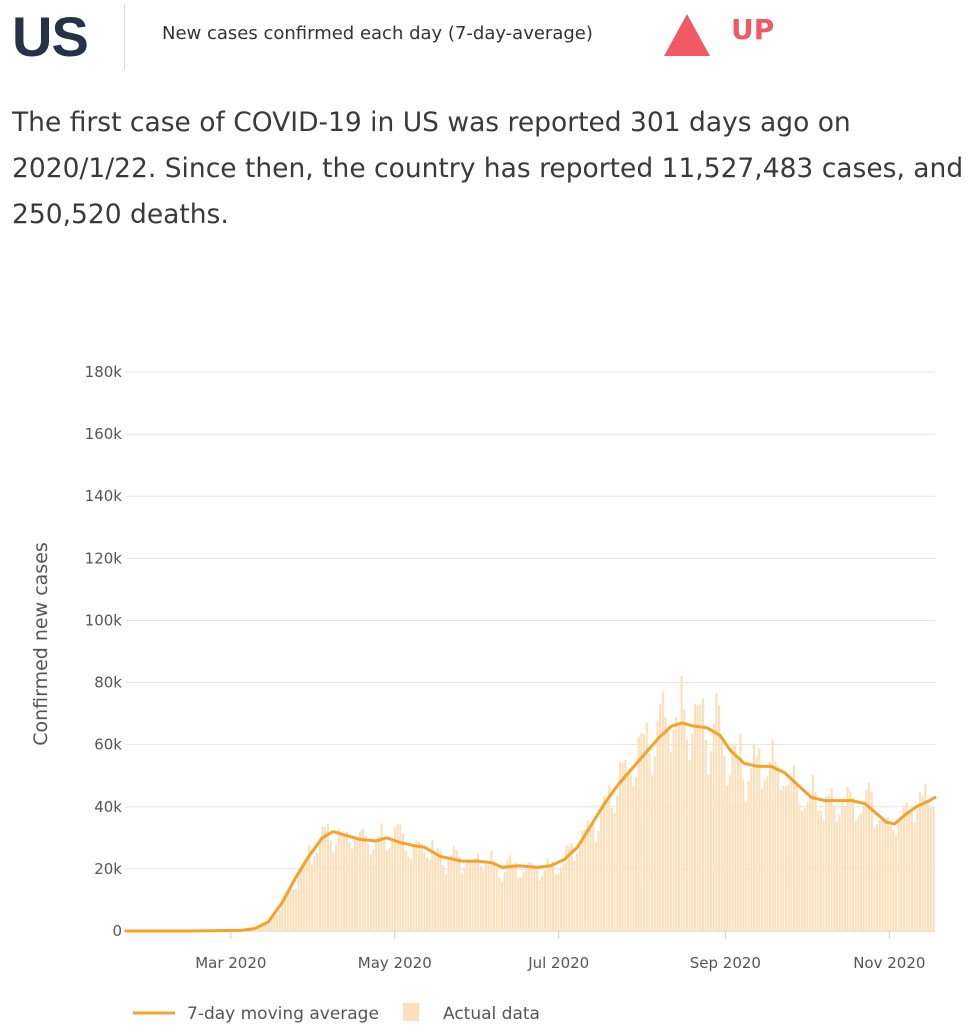  What do you see at coordinates (41, 644) in the screenshot?
I see `y-axis-title: Confirmed new cases` at bounding box center [41, 644].